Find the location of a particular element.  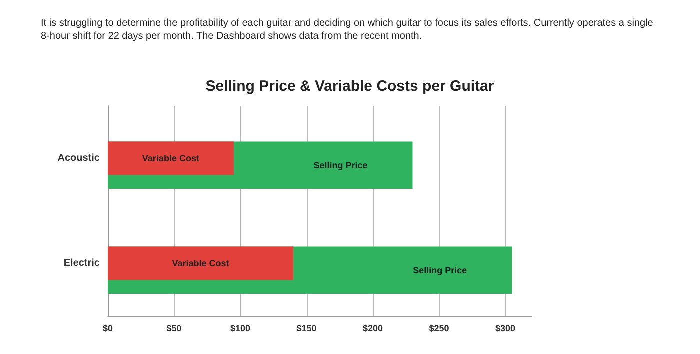

x-tick-label: $250 is located at coordinates (439, 329).